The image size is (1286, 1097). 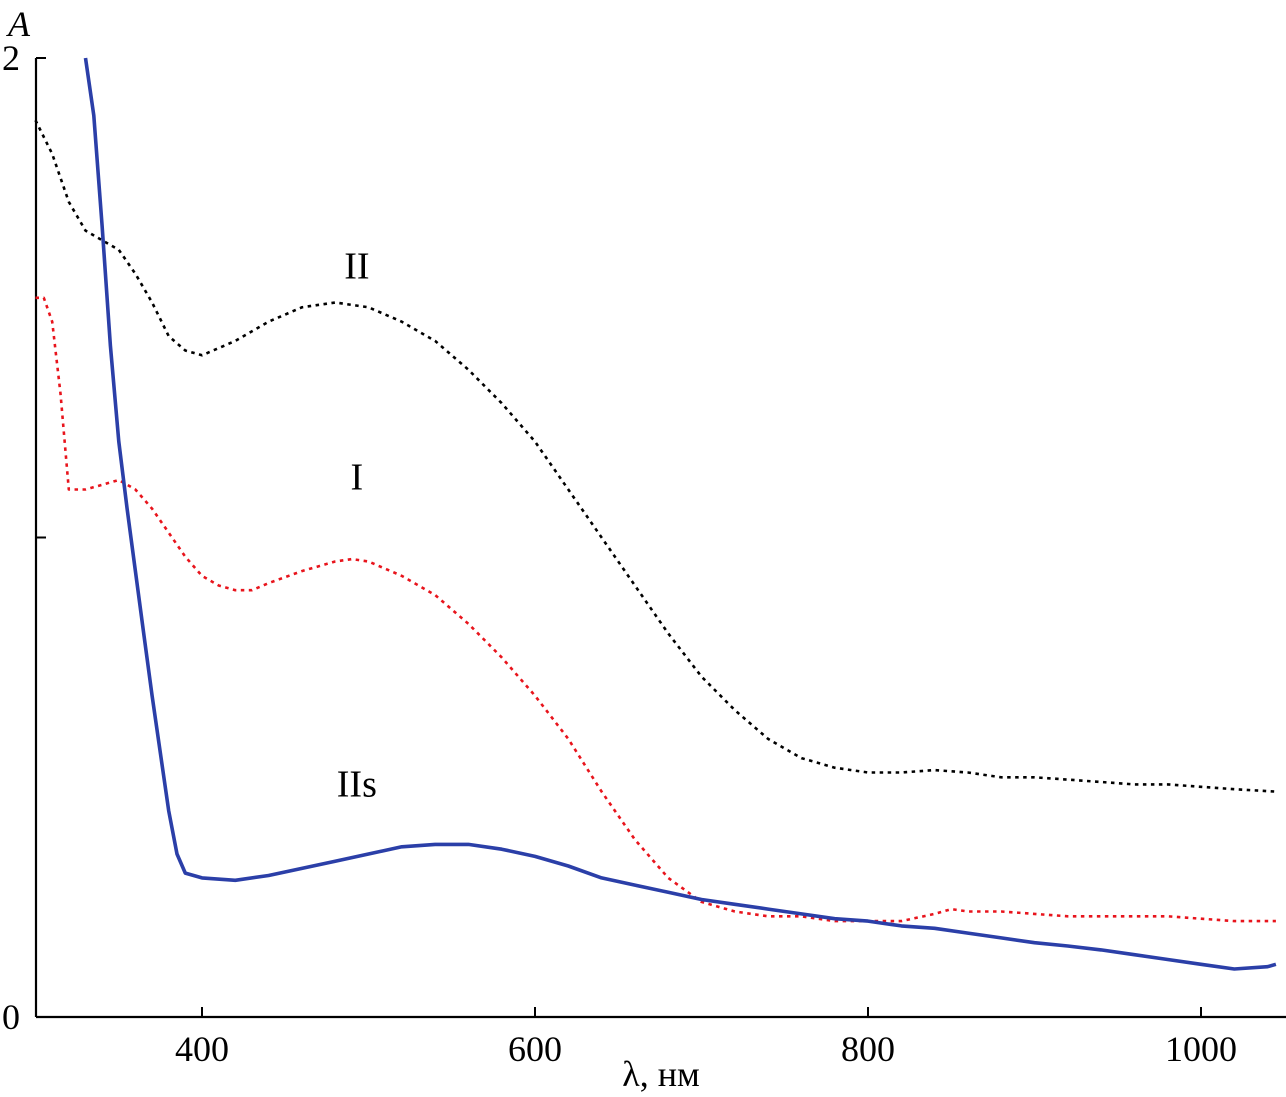 What do you see at coordinates (356, 267) in the screenshot?
I see `curve-label-ii: II` at bounding box center [356, 267].